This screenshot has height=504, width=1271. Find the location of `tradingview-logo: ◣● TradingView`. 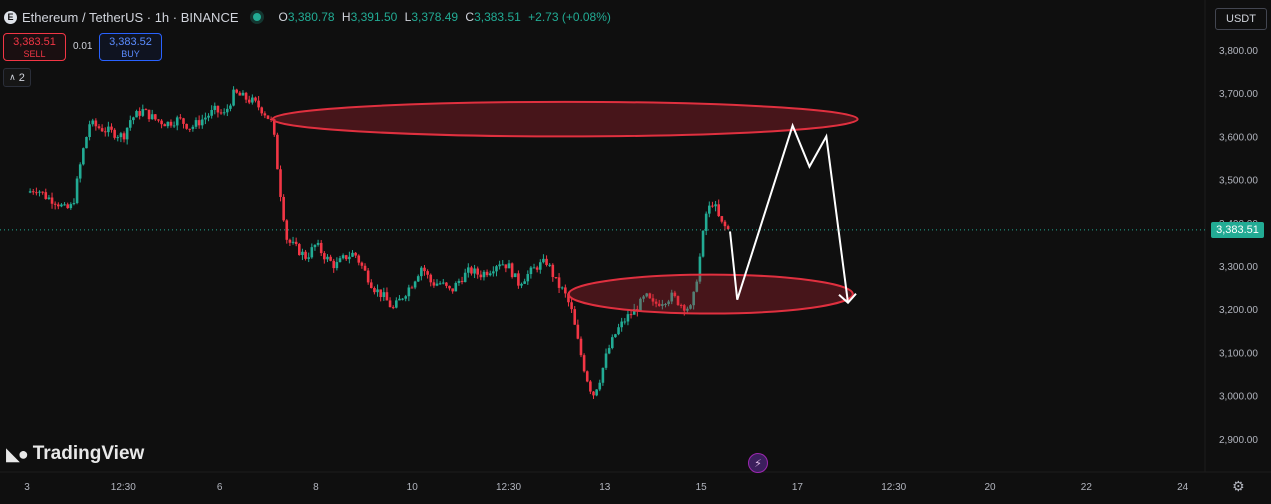

tradingview-logo: ◣● TradingView is located at coordinates (75, 454).